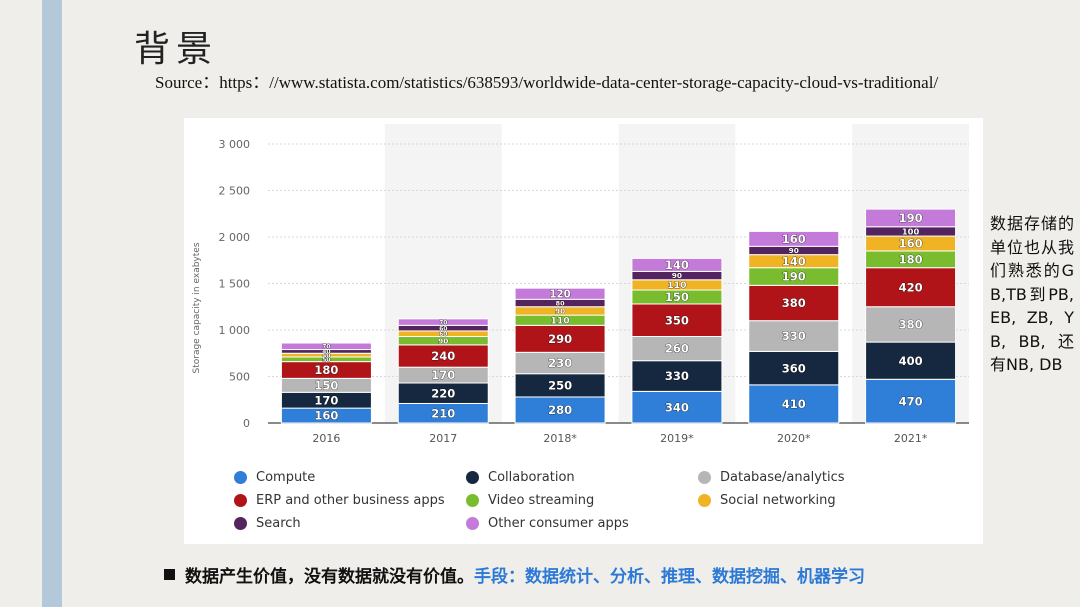 This screenshot has height=607, width=1080. Describe the element at coordinates (911, 401) in the screenshot. I see `data-label: 470` at that location.